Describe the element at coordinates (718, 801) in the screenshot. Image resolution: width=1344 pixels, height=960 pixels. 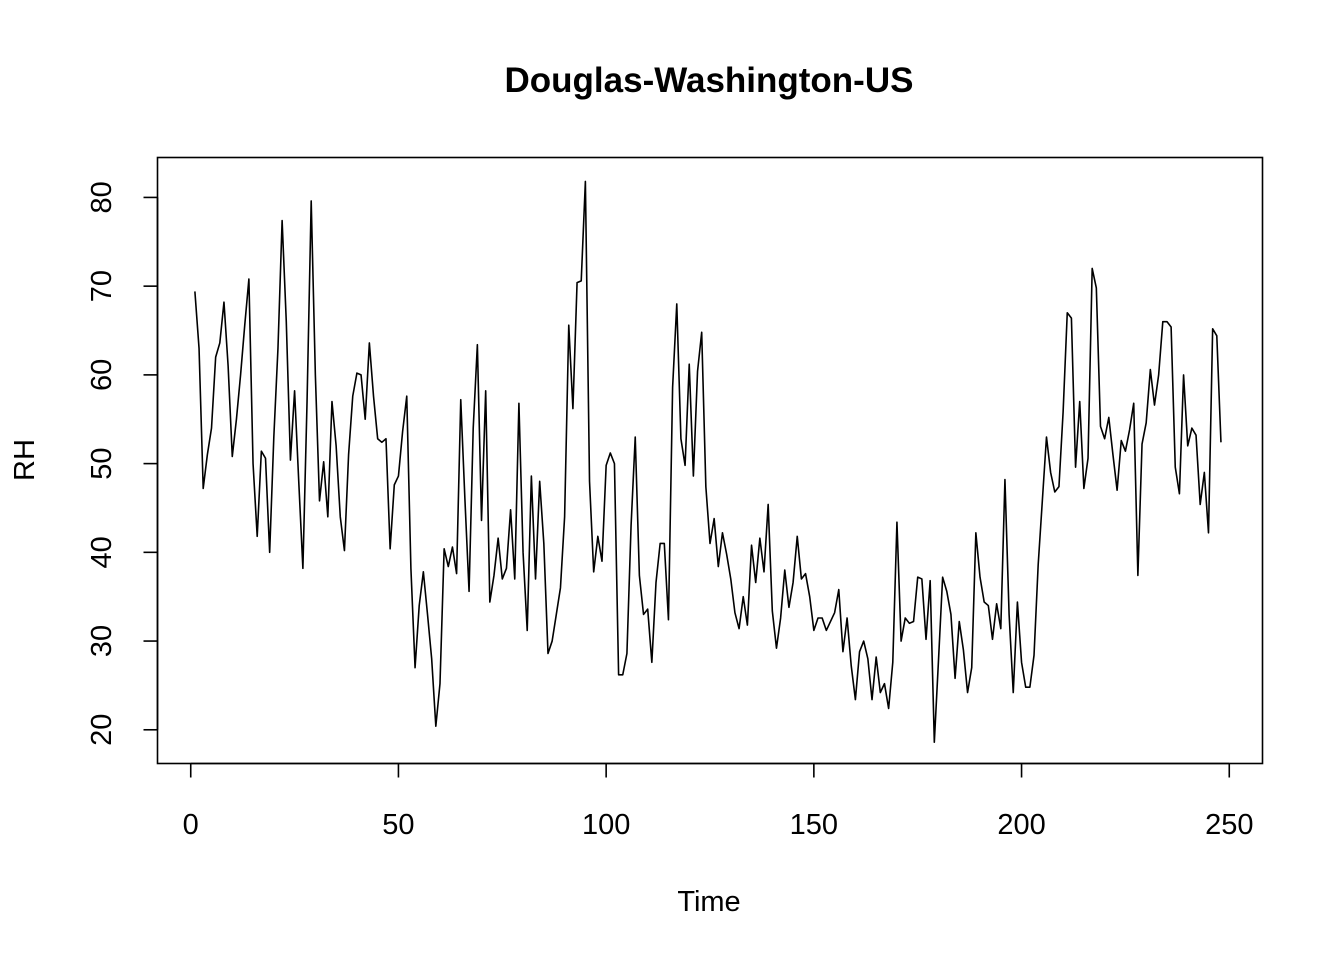
I see `x-axis: 0 50 100 150 200 250` at that location.